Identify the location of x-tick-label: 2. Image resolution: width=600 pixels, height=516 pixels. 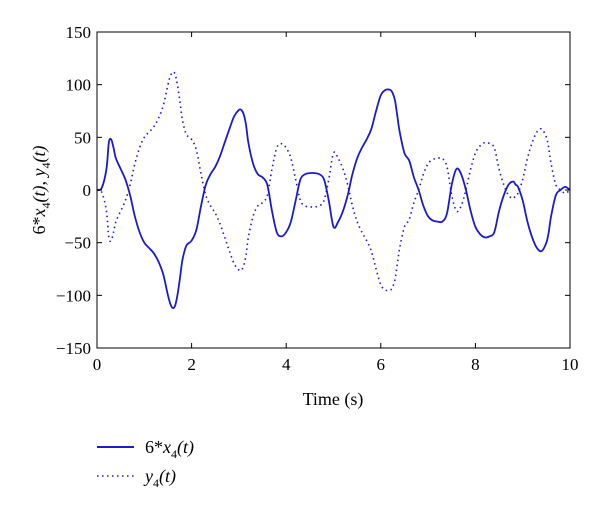
(191, 364).